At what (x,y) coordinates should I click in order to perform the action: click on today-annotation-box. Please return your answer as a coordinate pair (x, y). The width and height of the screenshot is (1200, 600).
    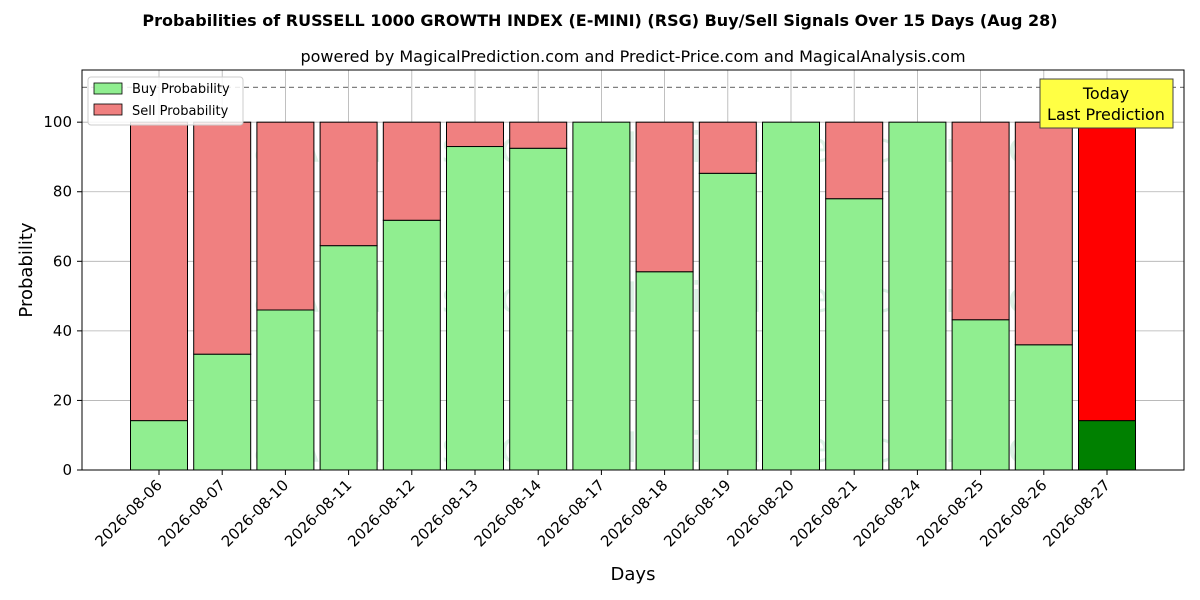
    Looking at the image, I should click on (1106, 103).